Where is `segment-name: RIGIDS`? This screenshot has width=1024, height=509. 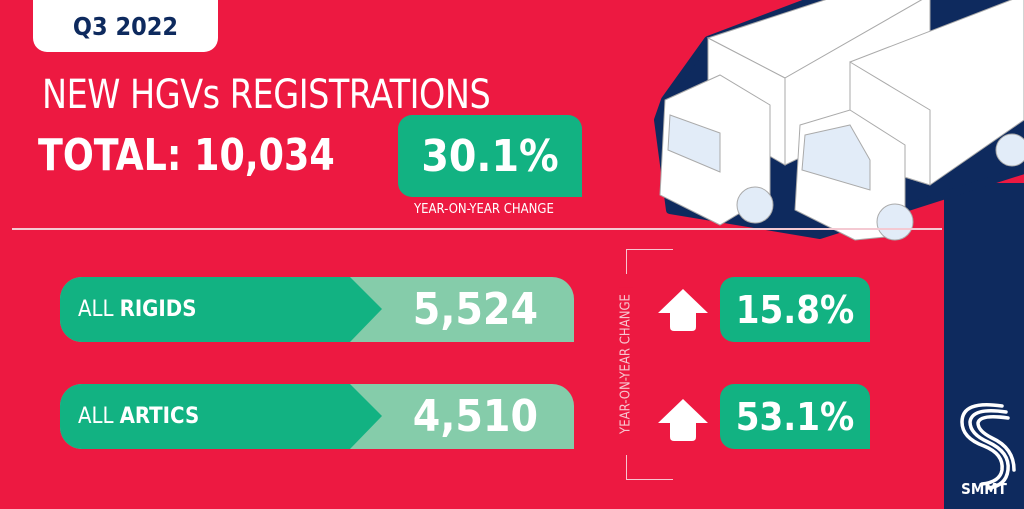
segment-name: RIGIDS is located at coordinates (158, 309).